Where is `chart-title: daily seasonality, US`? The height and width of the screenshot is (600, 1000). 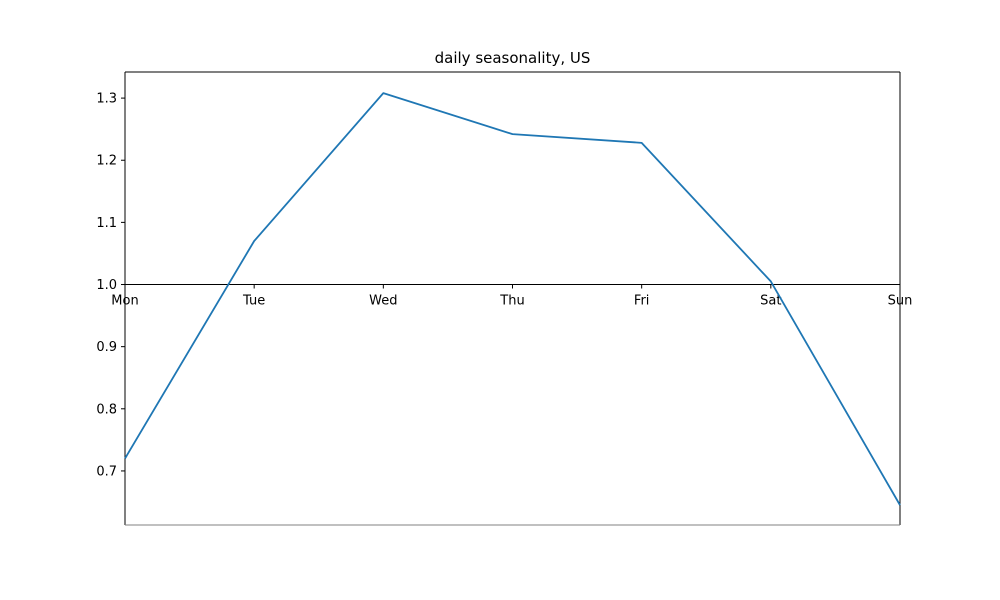 chart-title: daily seasonality, US is located at coordinates (513, 58).